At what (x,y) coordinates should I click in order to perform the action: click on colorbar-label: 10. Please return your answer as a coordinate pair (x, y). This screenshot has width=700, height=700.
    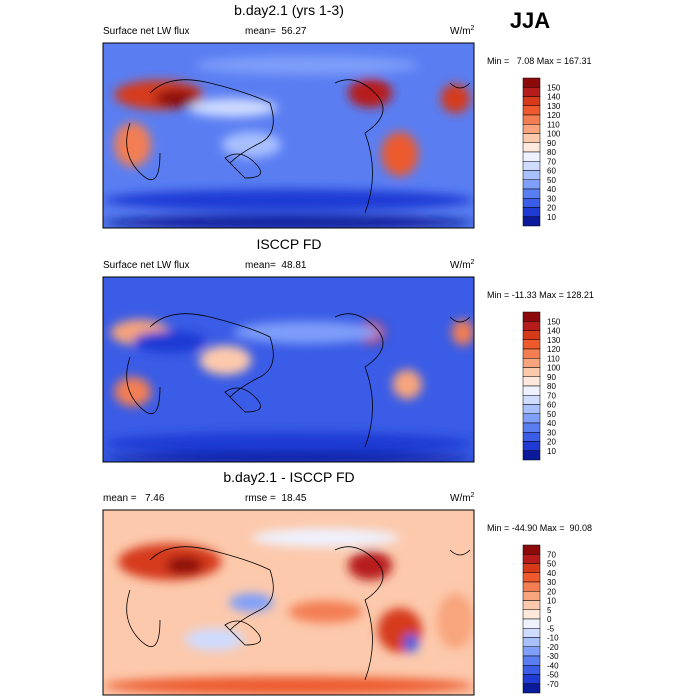
    Looking at the image, I should click on (551, 217).